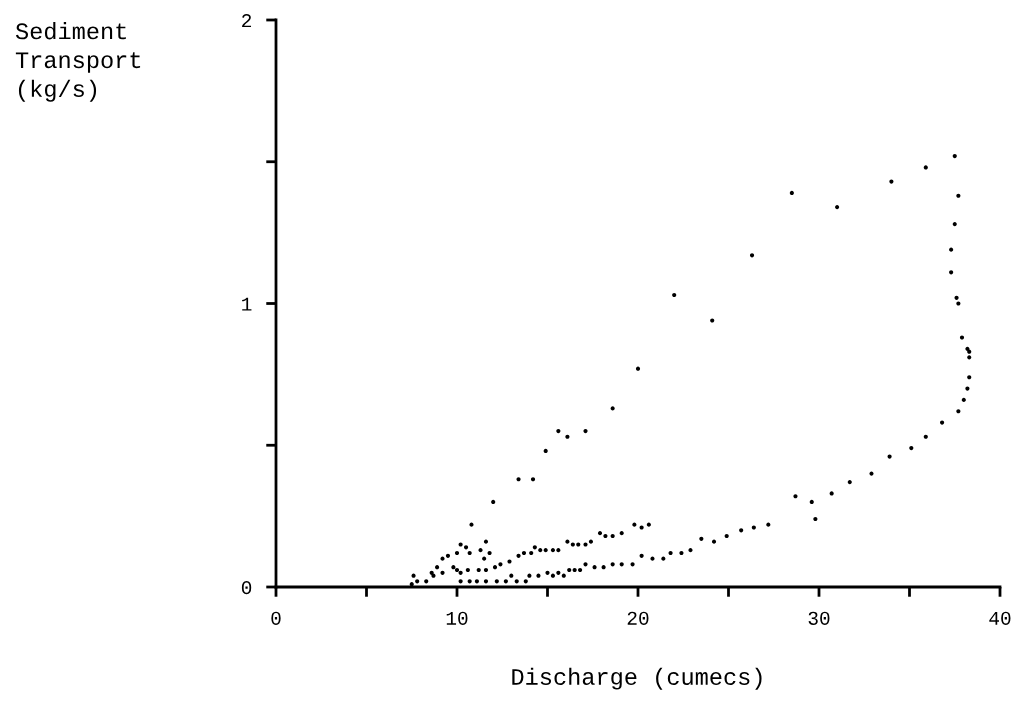 The image size is (1022, 710). I want to click on y-tick-label: 2, so click(247, 21).